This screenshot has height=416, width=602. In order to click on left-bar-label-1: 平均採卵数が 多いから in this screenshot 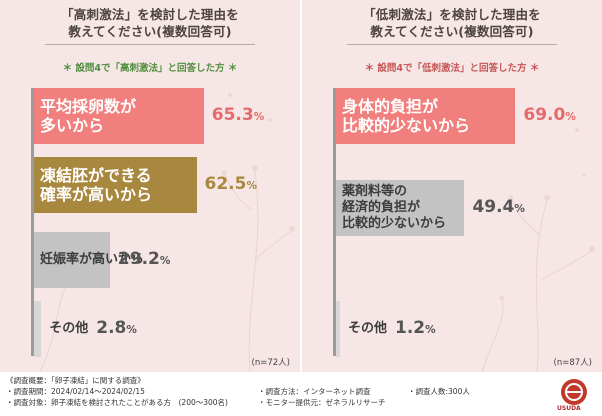, I will do `click(88, 116)`.